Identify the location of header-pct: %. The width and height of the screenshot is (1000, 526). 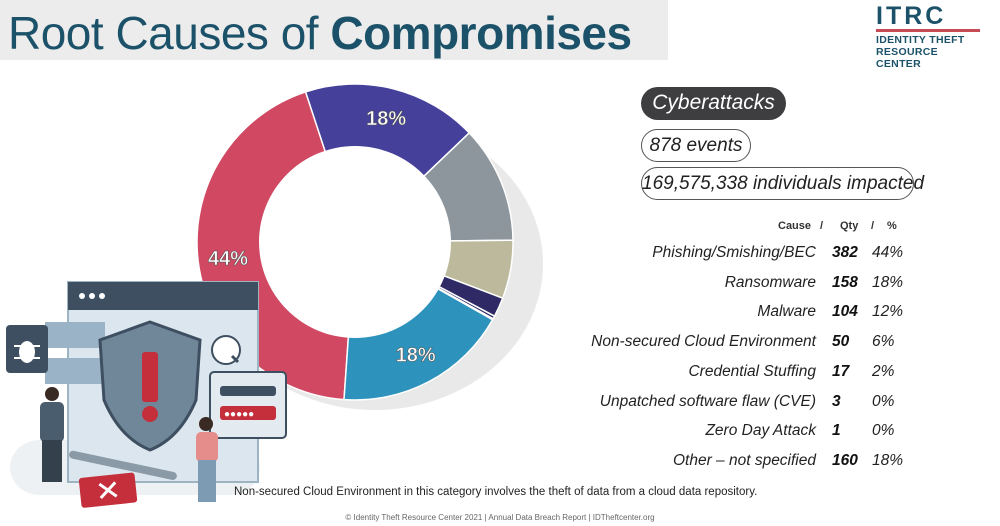
(892, 226).